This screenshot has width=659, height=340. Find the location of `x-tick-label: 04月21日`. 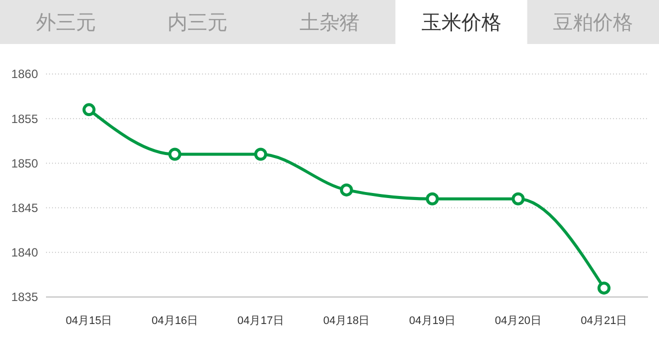

x-tick-label: 04月21日 is located at coordinates (604, 321).